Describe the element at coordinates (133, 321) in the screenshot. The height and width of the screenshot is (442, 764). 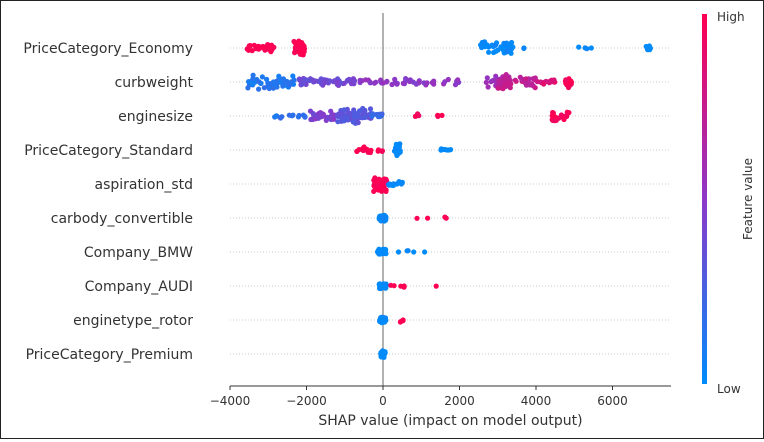
I see `feature-label: enginetype_rotor` at that location.